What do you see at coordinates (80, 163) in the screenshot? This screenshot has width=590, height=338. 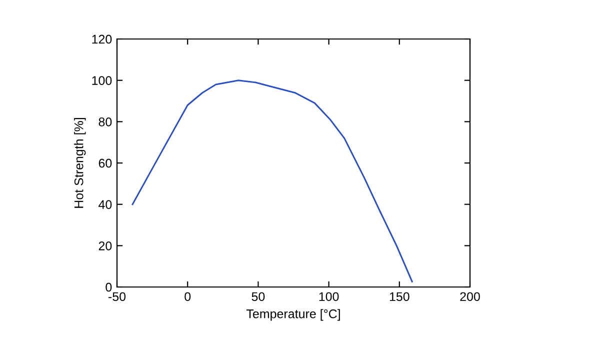 I see `y-axis-title: Hot Strength [%]` at bounding box center [80, 163].